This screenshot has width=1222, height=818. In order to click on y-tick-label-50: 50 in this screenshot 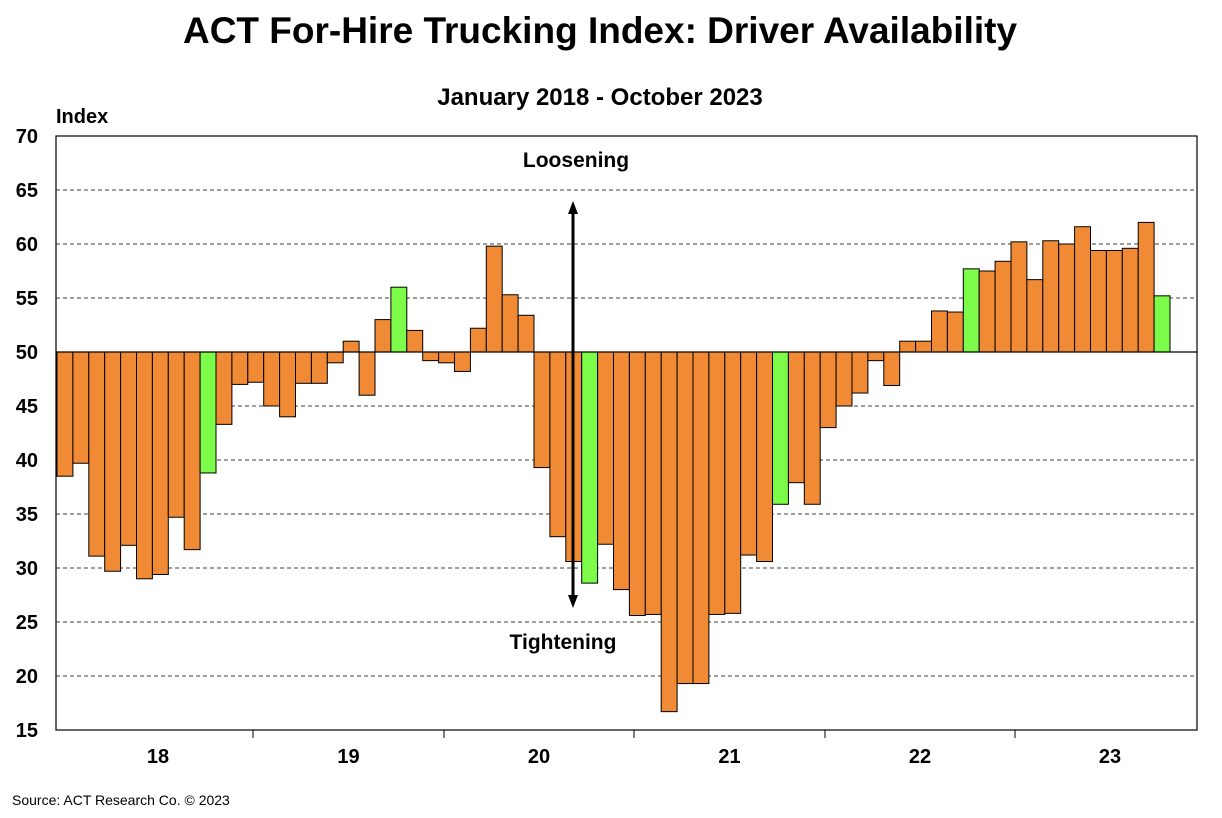, I will do `click(27, 353)`.